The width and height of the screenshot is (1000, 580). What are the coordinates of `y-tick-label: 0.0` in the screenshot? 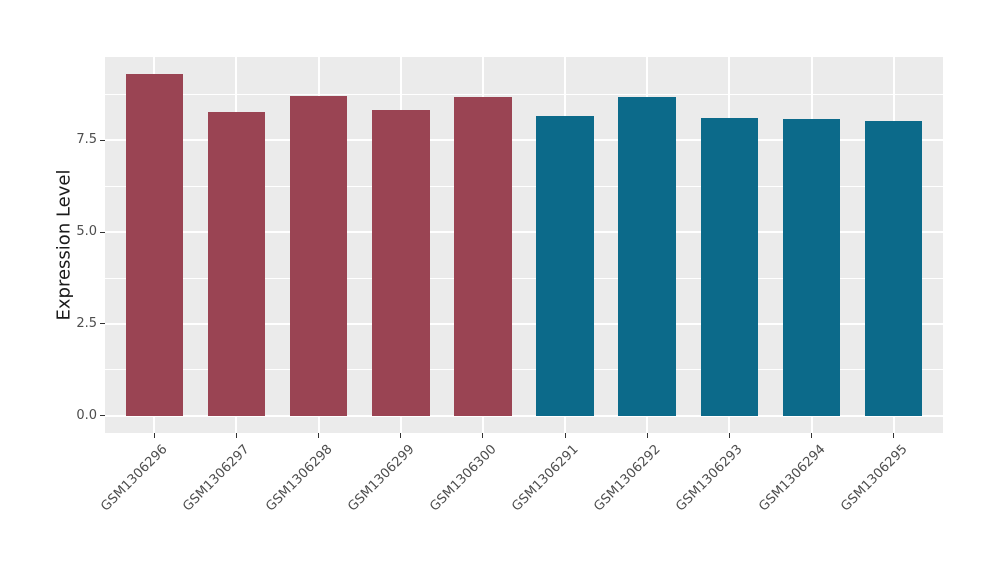 It's located at (86, 415).